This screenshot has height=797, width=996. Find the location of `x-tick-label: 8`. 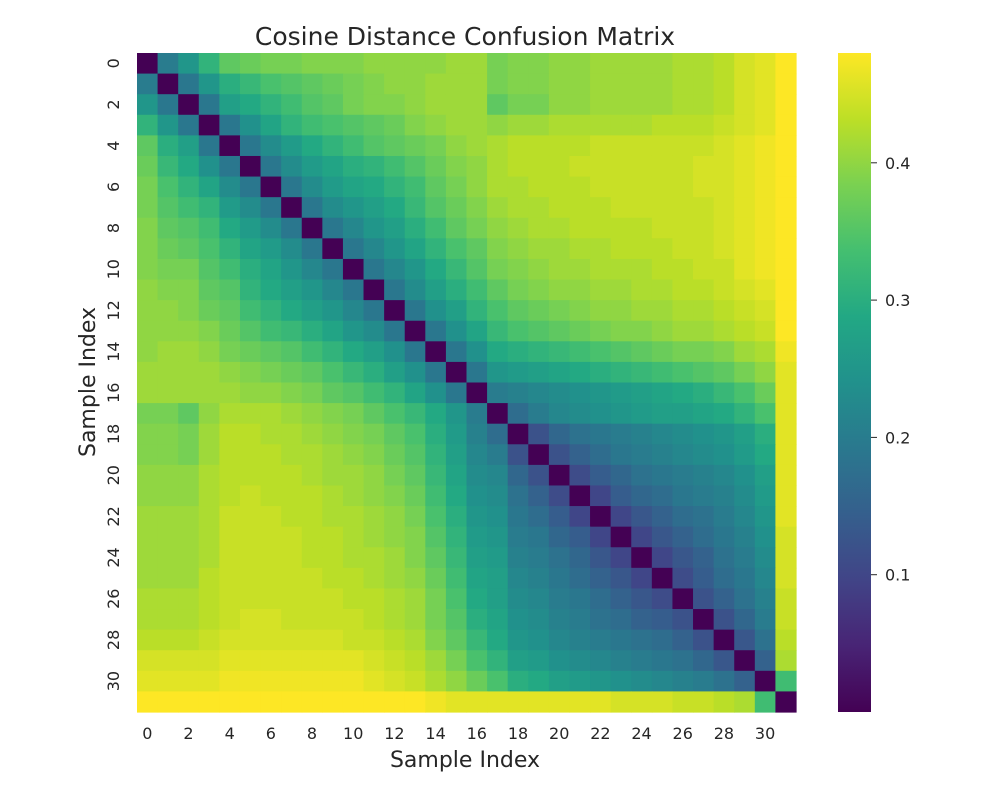

x-tick-label: 8 is located at coordinates (312, 733).